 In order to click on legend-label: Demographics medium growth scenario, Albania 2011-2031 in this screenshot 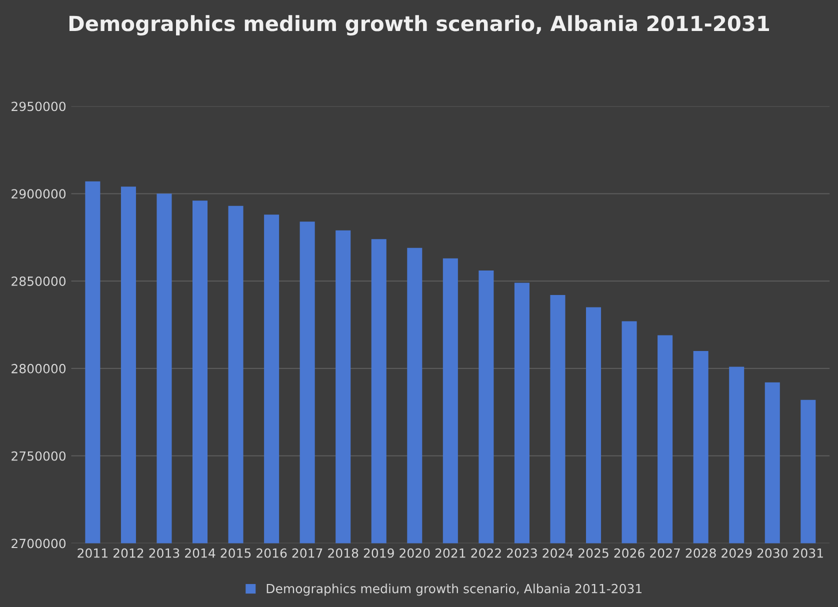, I will do `click(454, 590)`.